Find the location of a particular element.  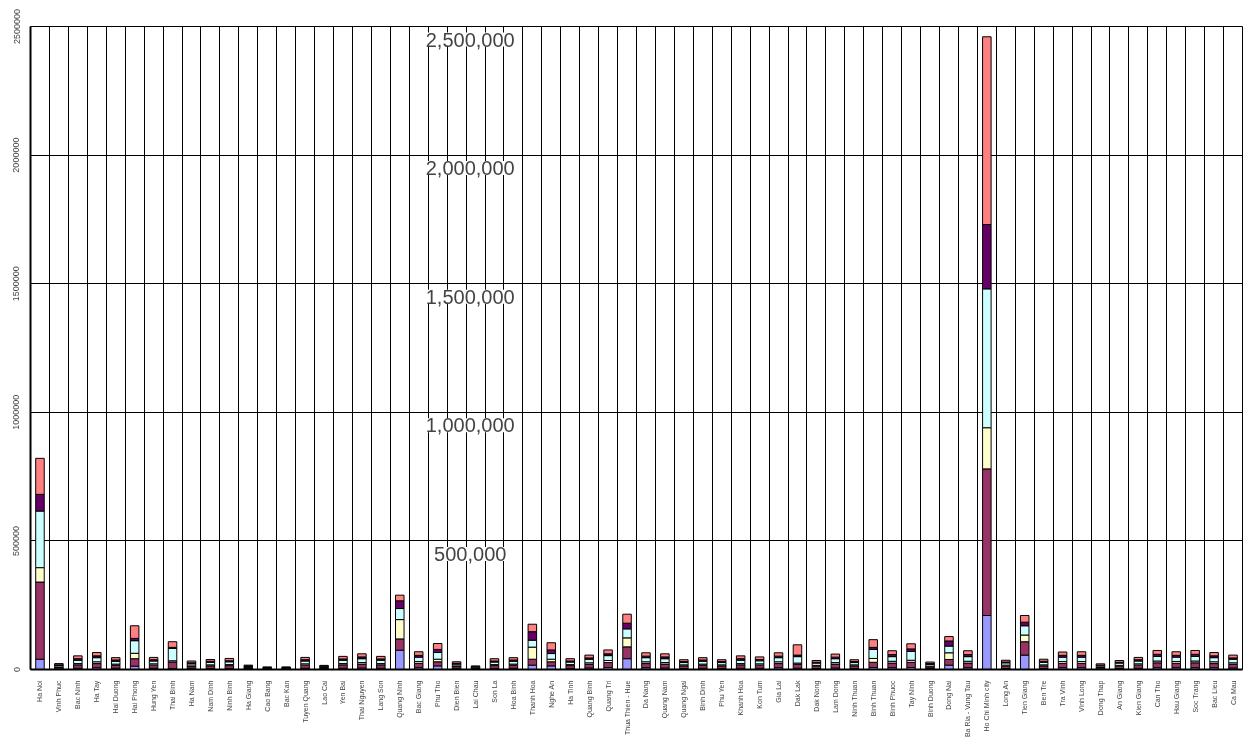

y-tick-label: 1,500,000 is located at coordinates (470, 296).